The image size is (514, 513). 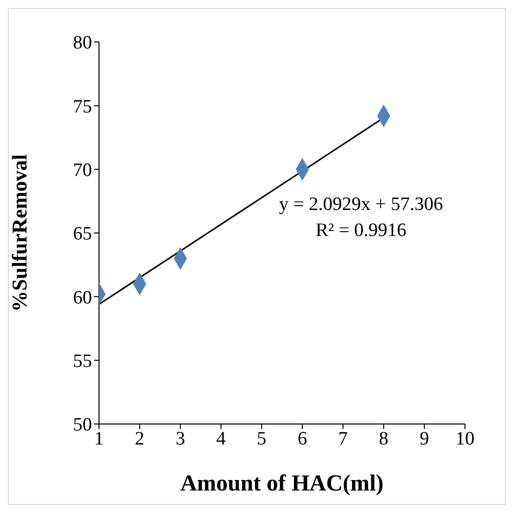 What do you see at coordinates (303, 439) in the screenshot?
I see `x-tick-label: 6` at bounding box center [303, 439].